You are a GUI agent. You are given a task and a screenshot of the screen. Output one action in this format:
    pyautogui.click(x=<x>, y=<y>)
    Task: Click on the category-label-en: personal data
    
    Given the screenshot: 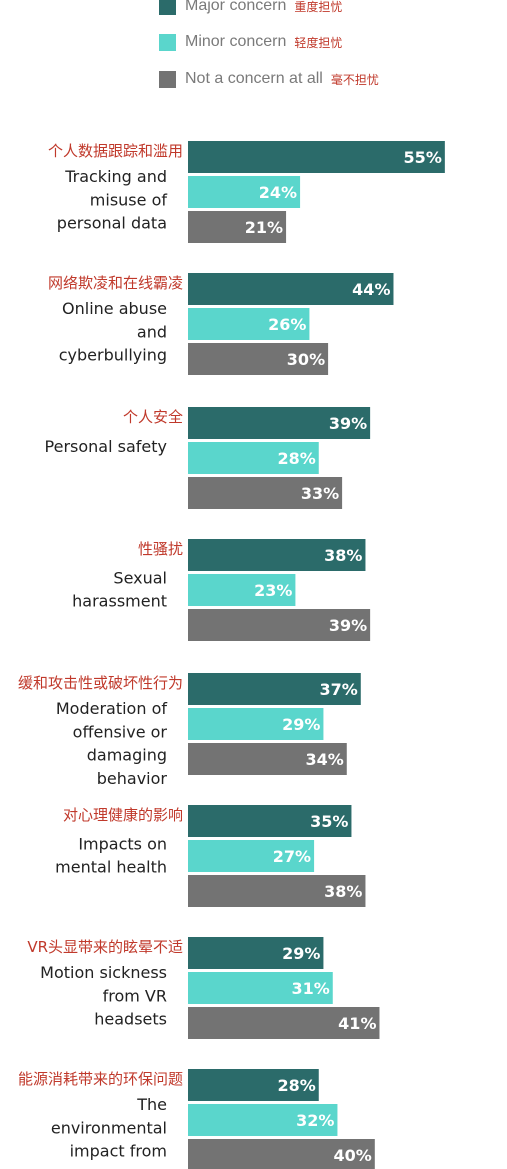 What is the action you would take?
    pyautogui.click(x=112, y=223)
    